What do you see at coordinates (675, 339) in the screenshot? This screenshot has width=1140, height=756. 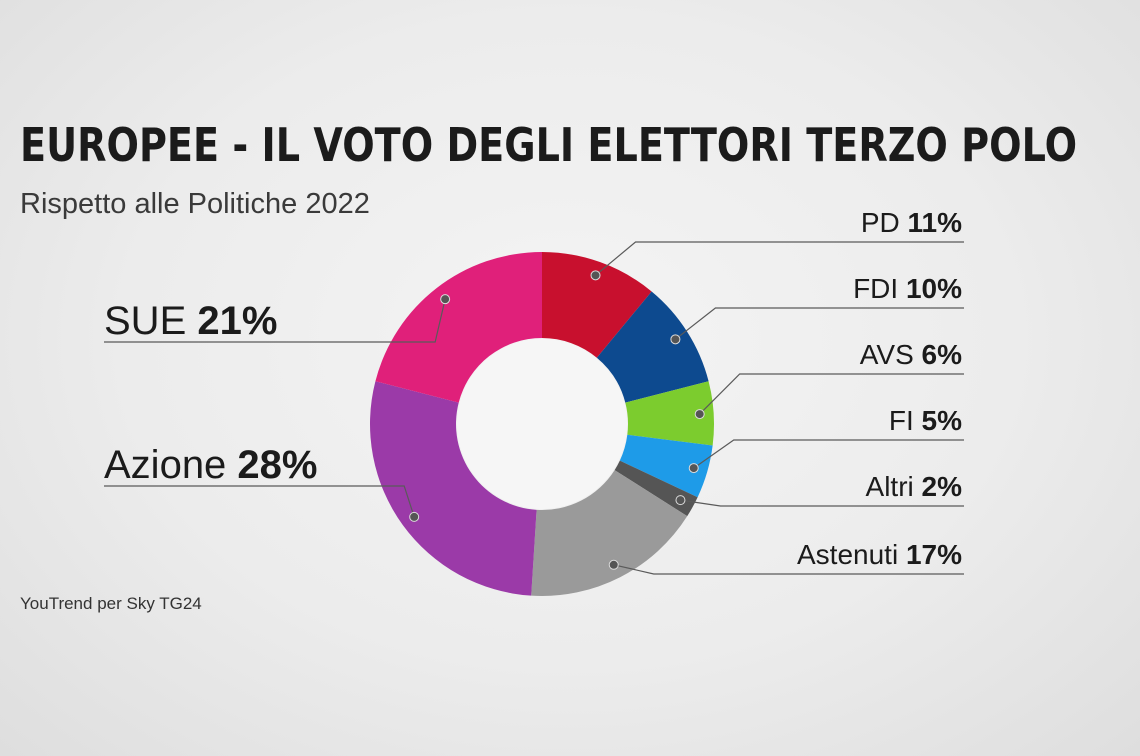 I see `marker-fdi` at bounding box center [675, 339].